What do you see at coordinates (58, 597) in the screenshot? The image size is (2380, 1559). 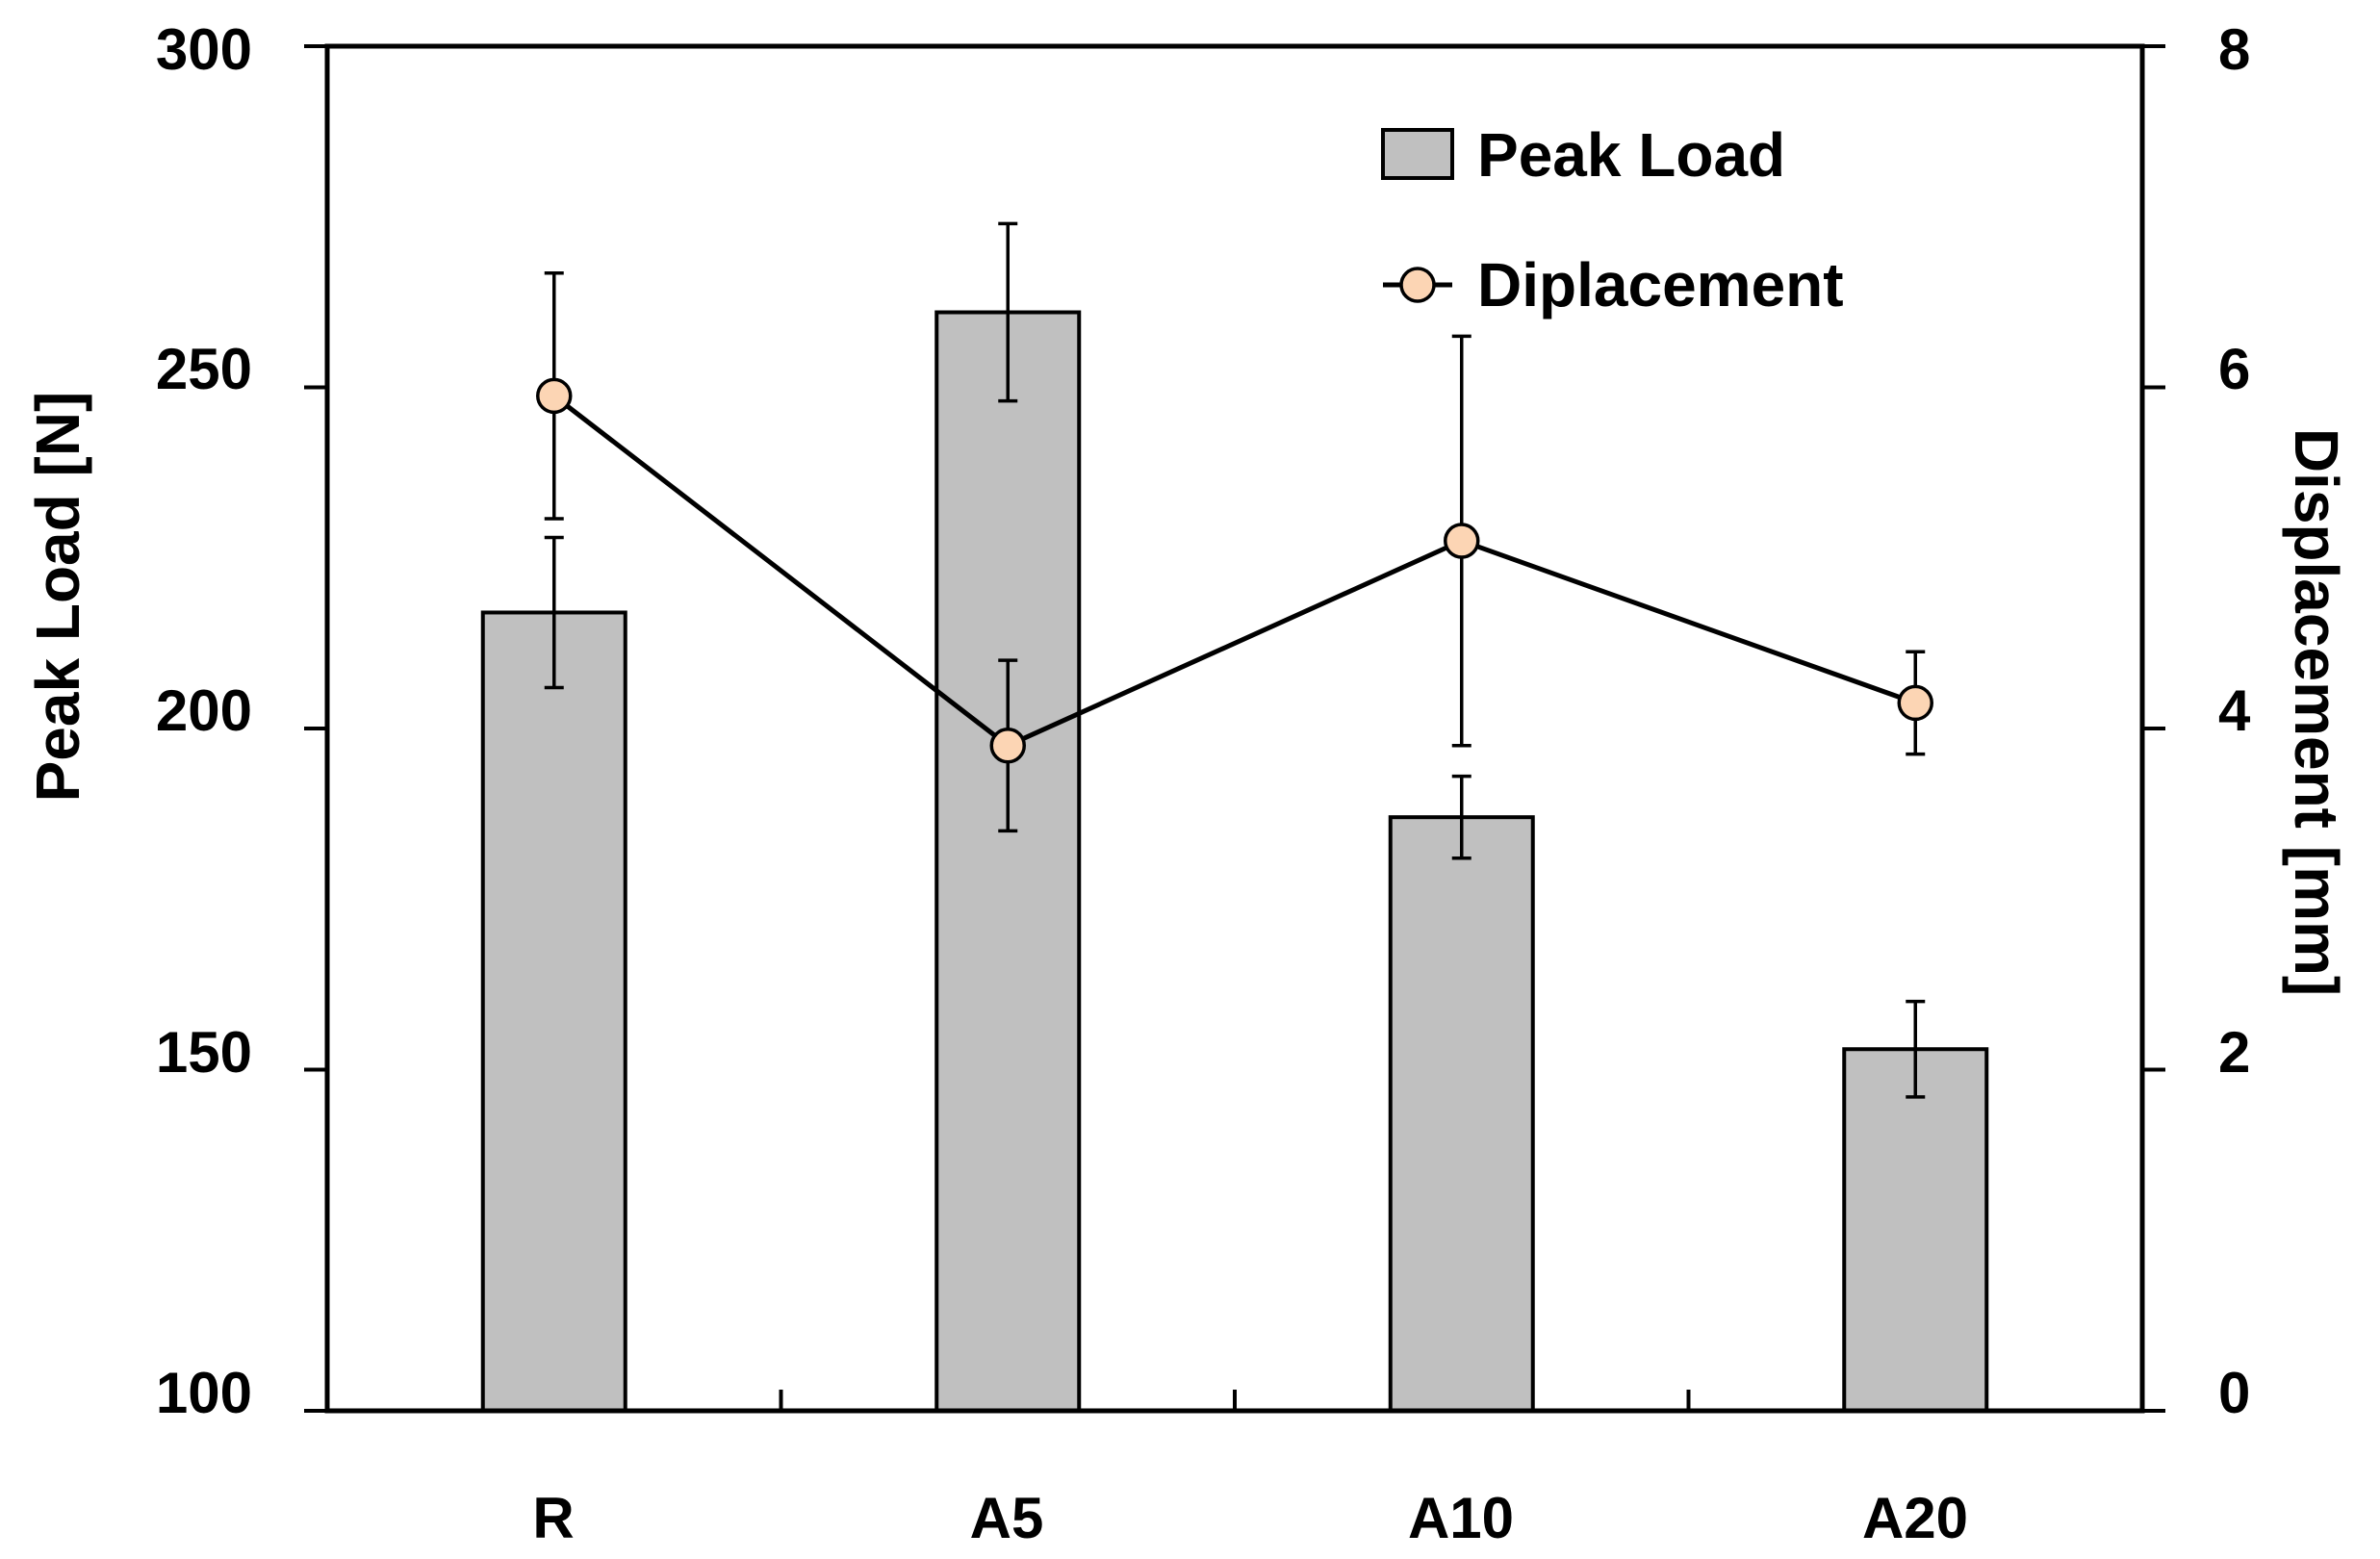 I see `left-axis-title: Peak Load [N]` at bounding box center [58, 597].